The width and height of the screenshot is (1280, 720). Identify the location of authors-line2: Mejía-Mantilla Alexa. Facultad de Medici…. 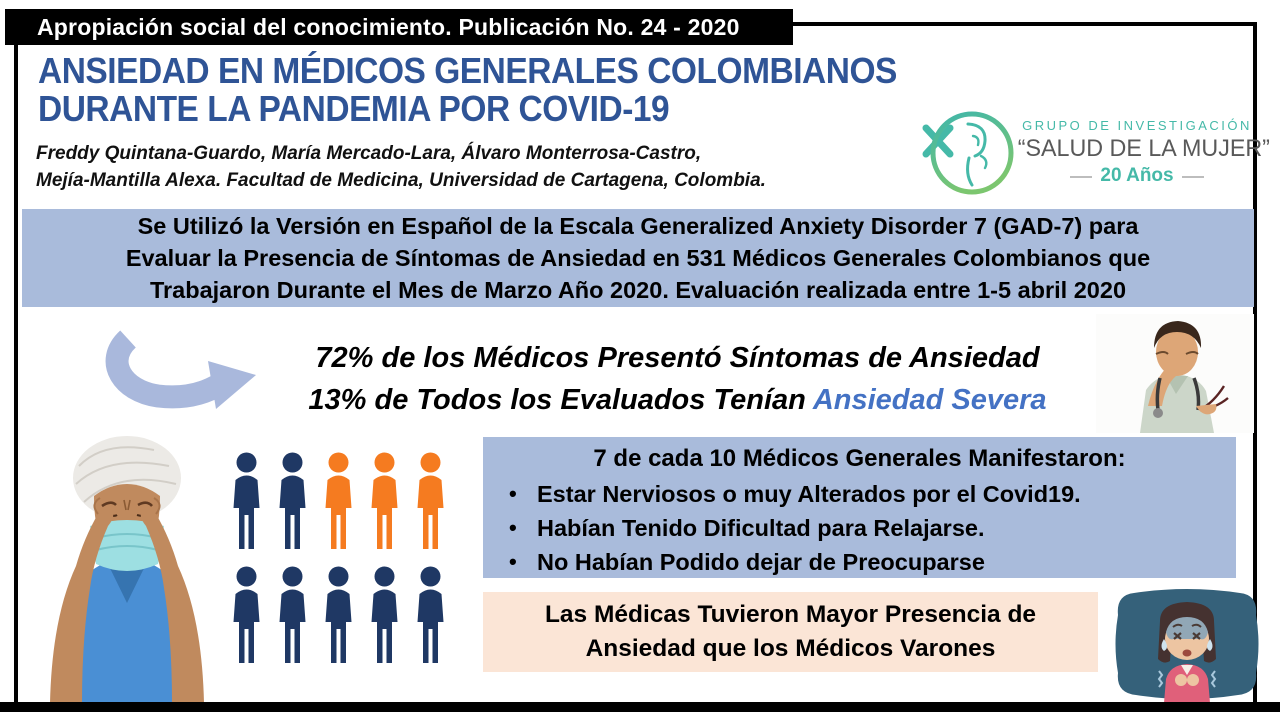
(401, 180).